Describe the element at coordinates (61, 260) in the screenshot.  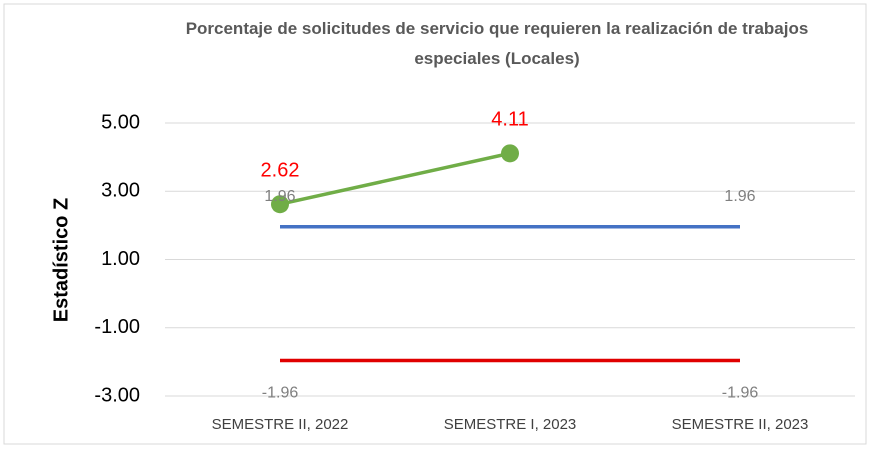
I see `y-axis-label: Estadístico Z` at that location.